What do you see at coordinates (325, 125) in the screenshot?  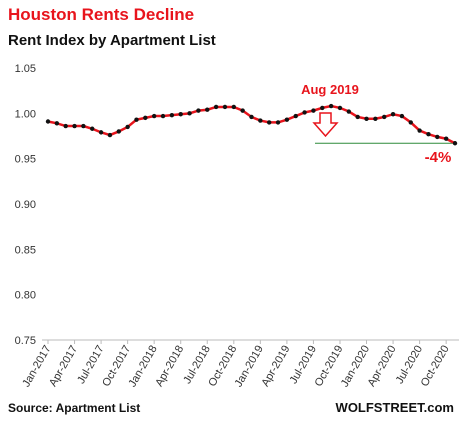 I see `down-arrow` at bounding box center [325, 125].